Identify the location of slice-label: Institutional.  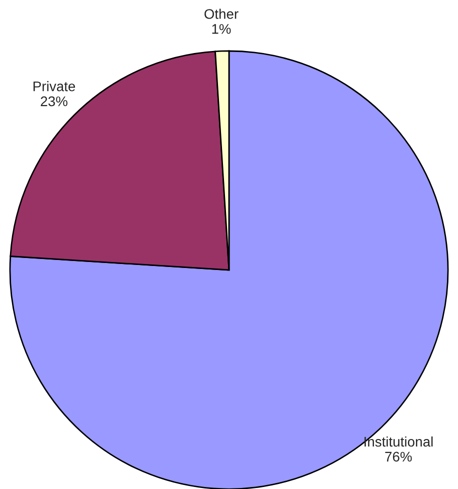
(398, 441).